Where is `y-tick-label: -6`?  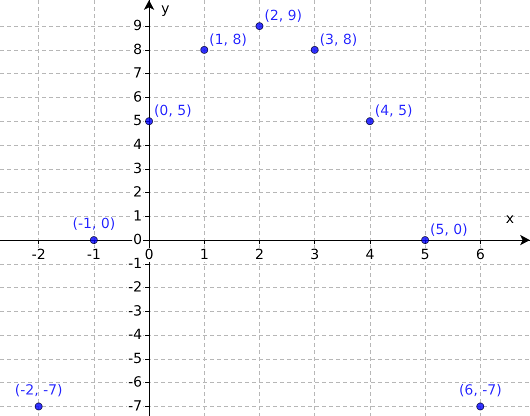
y-tick-label: -6 is located at coordinates (135, 382).